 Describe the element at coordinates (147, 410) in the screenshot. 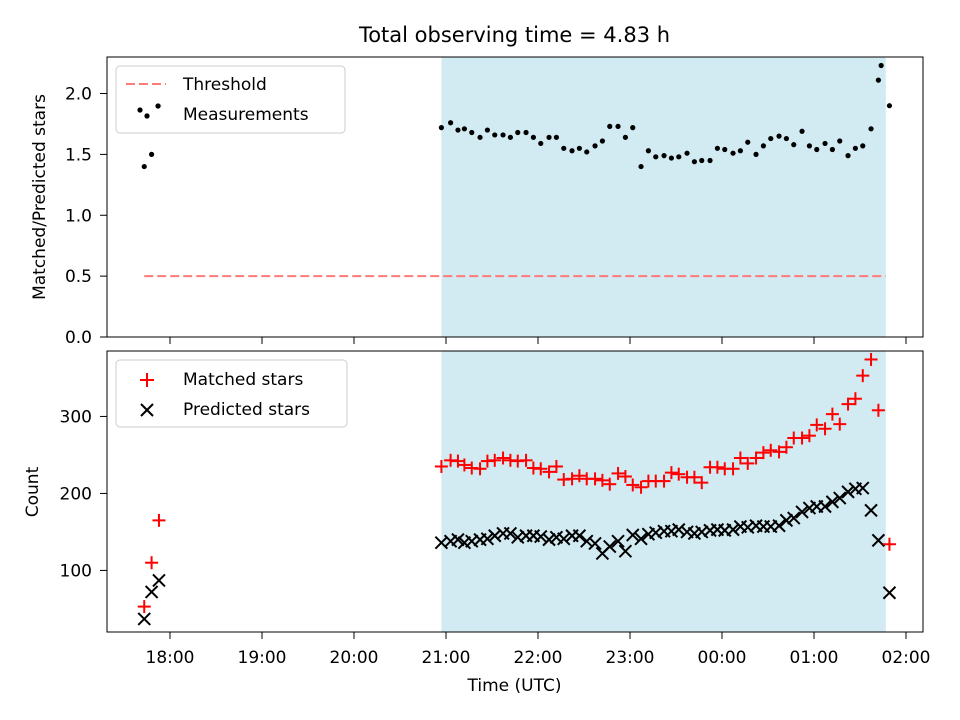

I see `legend-predicted-swatch` at that location.